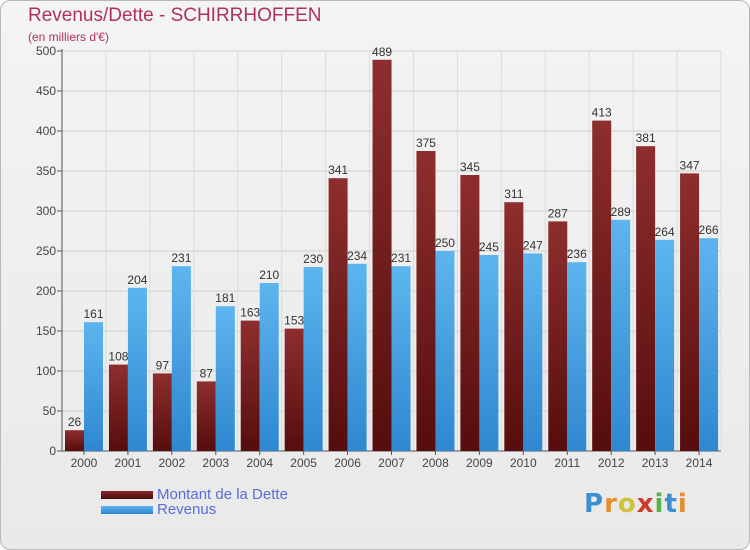 The image size is (750, 550). Describe the element at coordinates (46, 331) in the screenshot. I see `y-tick-label: 150` at that location.